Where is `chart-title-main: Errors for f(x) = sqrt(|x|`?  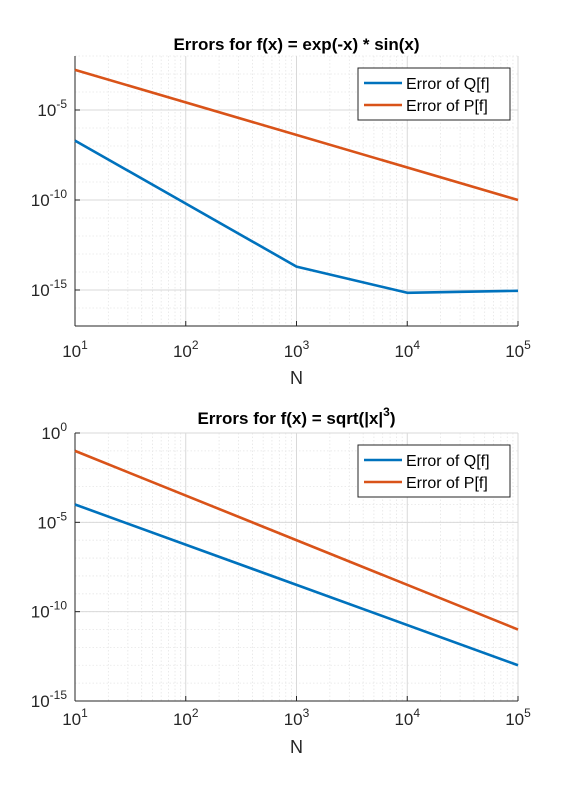
chart-title-main: Errors for f(x) = sqrt(|x| is located at coordinates (290, 418).